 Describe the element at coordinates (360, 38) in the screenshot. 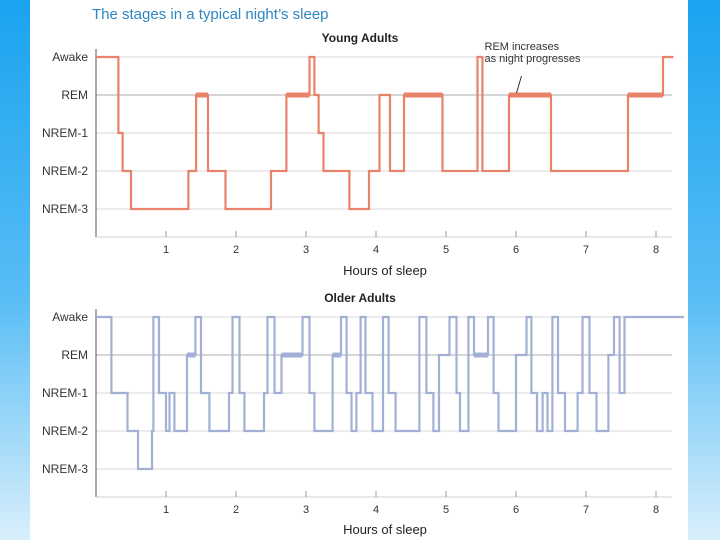

I see `young-adults-title: Young Adults` at that location.